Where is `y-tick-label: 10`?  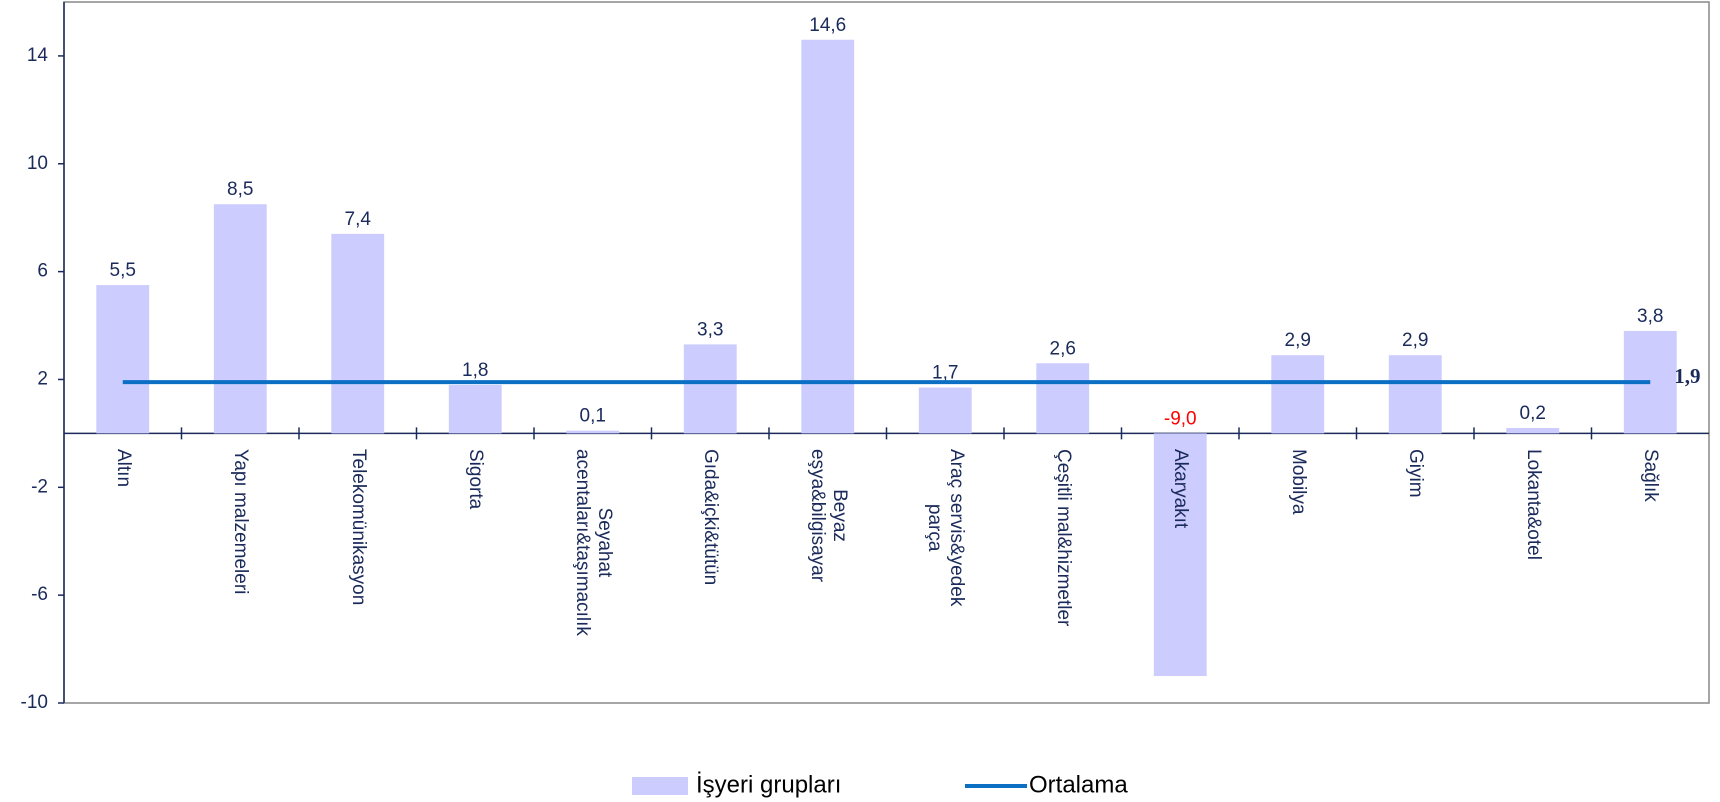 y-tick-label: 10 is located at coordinates (37, 163).